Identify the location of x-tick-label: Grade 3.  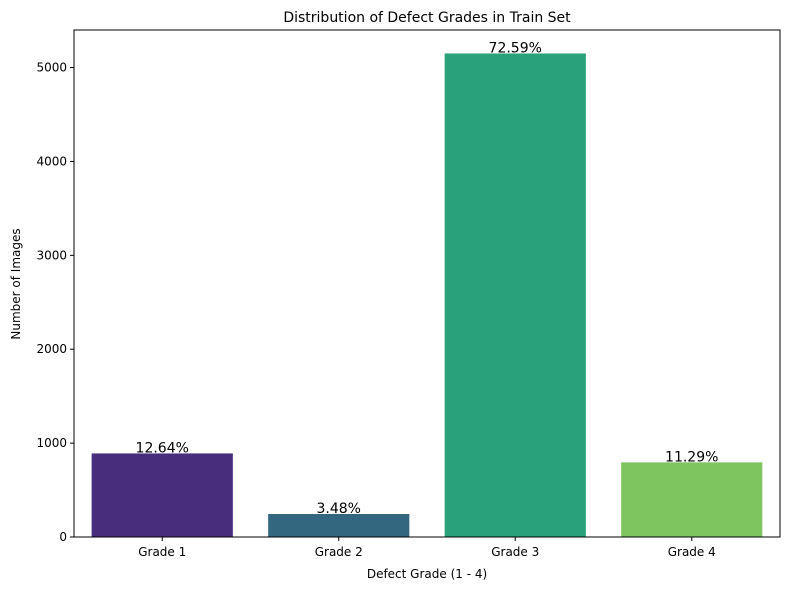
(515, 552).